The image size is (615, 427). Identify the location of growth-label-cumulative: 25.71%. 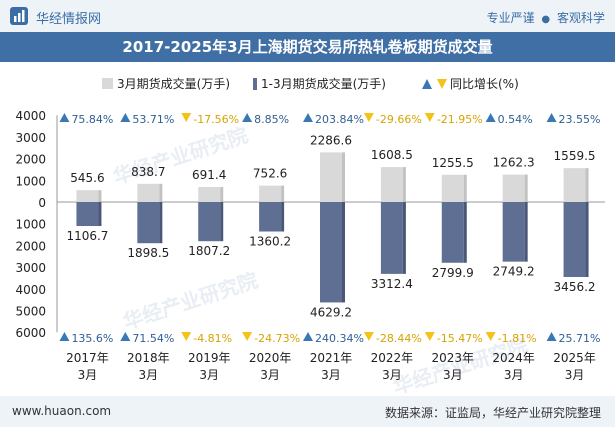
(580, 338).